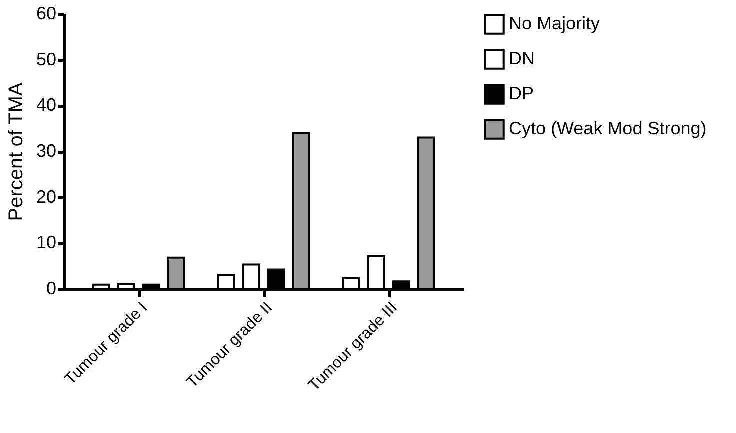 This screenshot has height=433, width=736. Describe the element at coordinates (46, 105) in the screenshot. I see `y-tick-label: 40` at that location.